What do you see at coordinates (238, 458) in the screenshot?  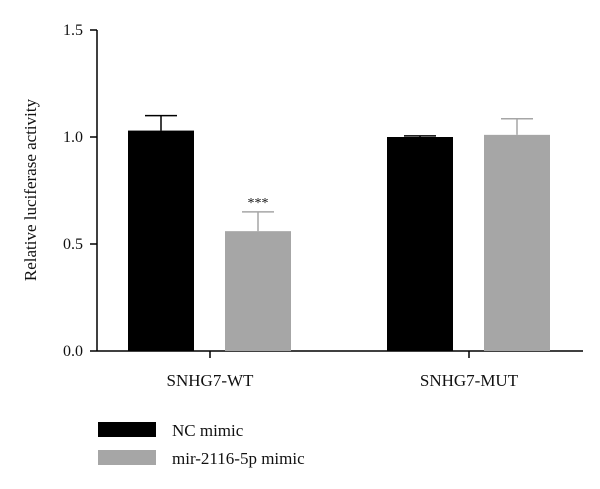 I see `legend-label: mir-2116-5p mimic` at bounding box center [238, 458].